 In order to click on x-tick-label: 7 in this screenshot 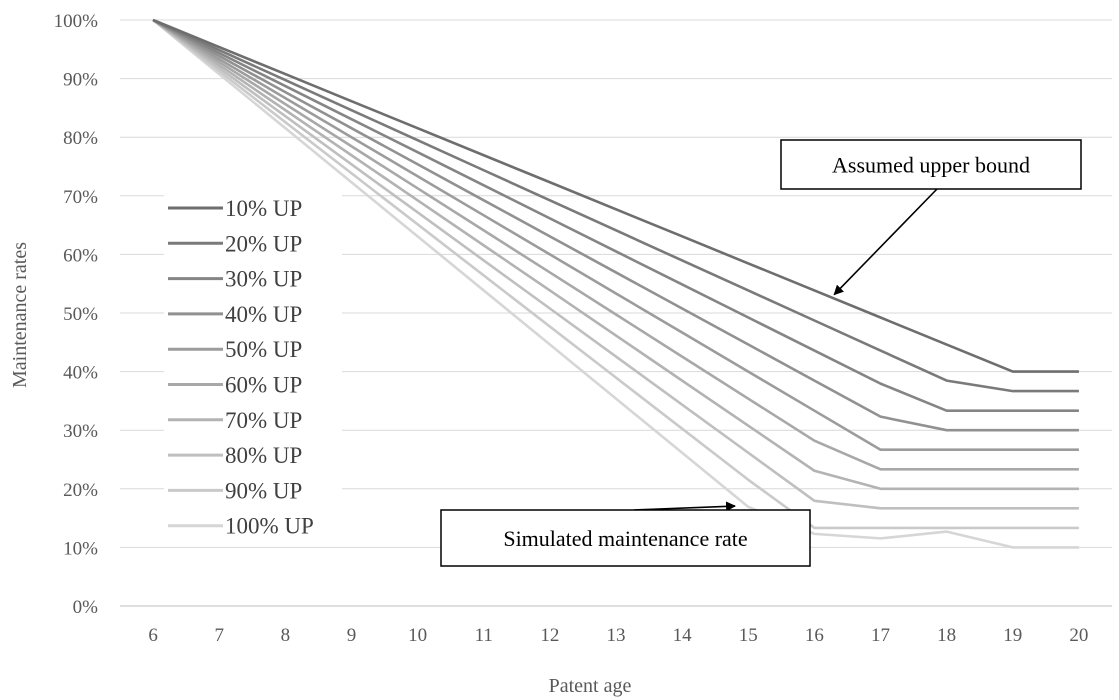, I will do `click(219, 635)`.